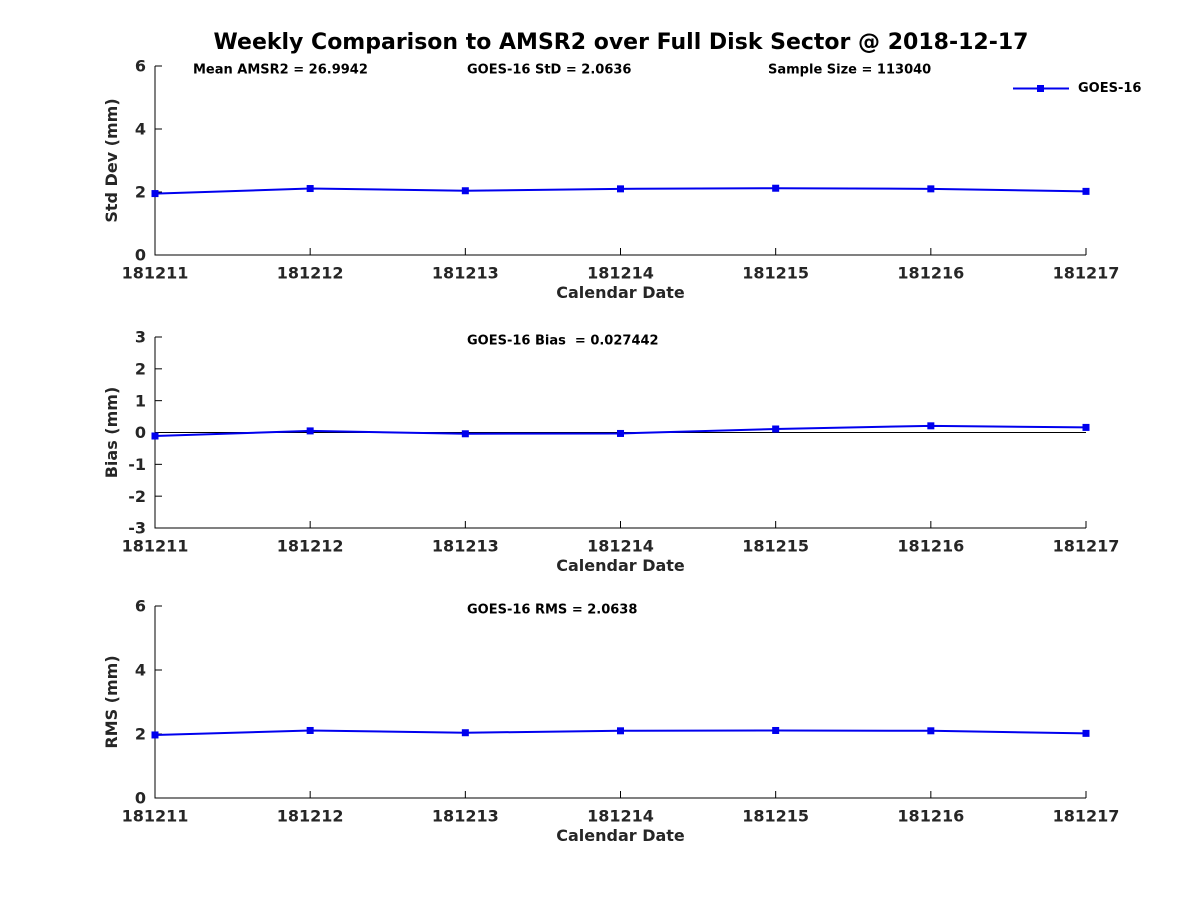  I want to click on bias-y-tick-label: -3, so click(137, 528).